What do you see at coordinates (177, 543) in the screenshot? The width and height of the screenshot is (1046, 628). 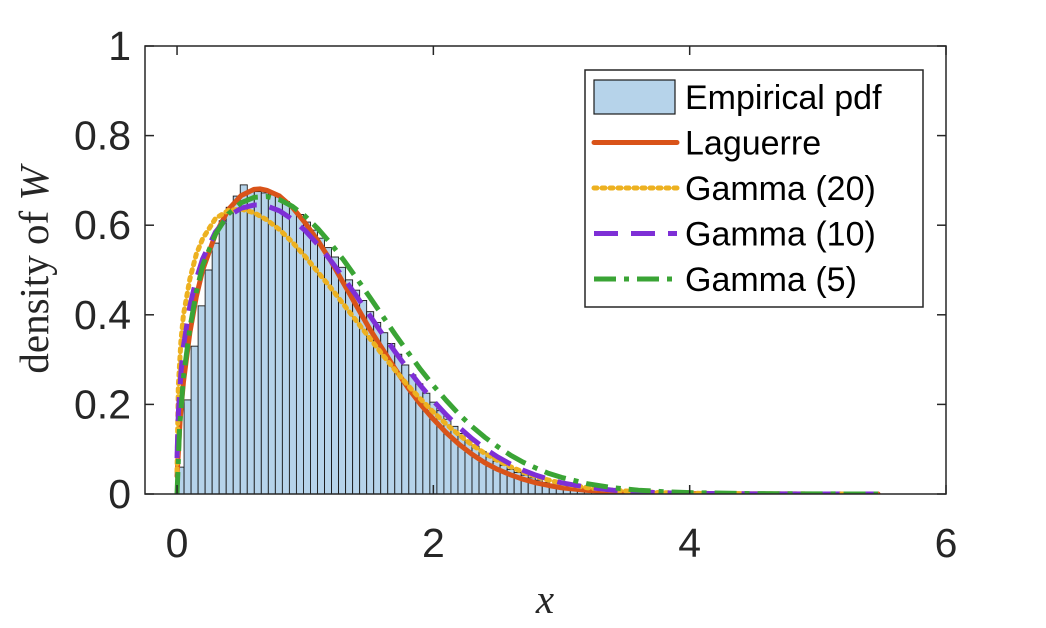 I see `x-tick-label: 0` at bounding box center [177, 543].